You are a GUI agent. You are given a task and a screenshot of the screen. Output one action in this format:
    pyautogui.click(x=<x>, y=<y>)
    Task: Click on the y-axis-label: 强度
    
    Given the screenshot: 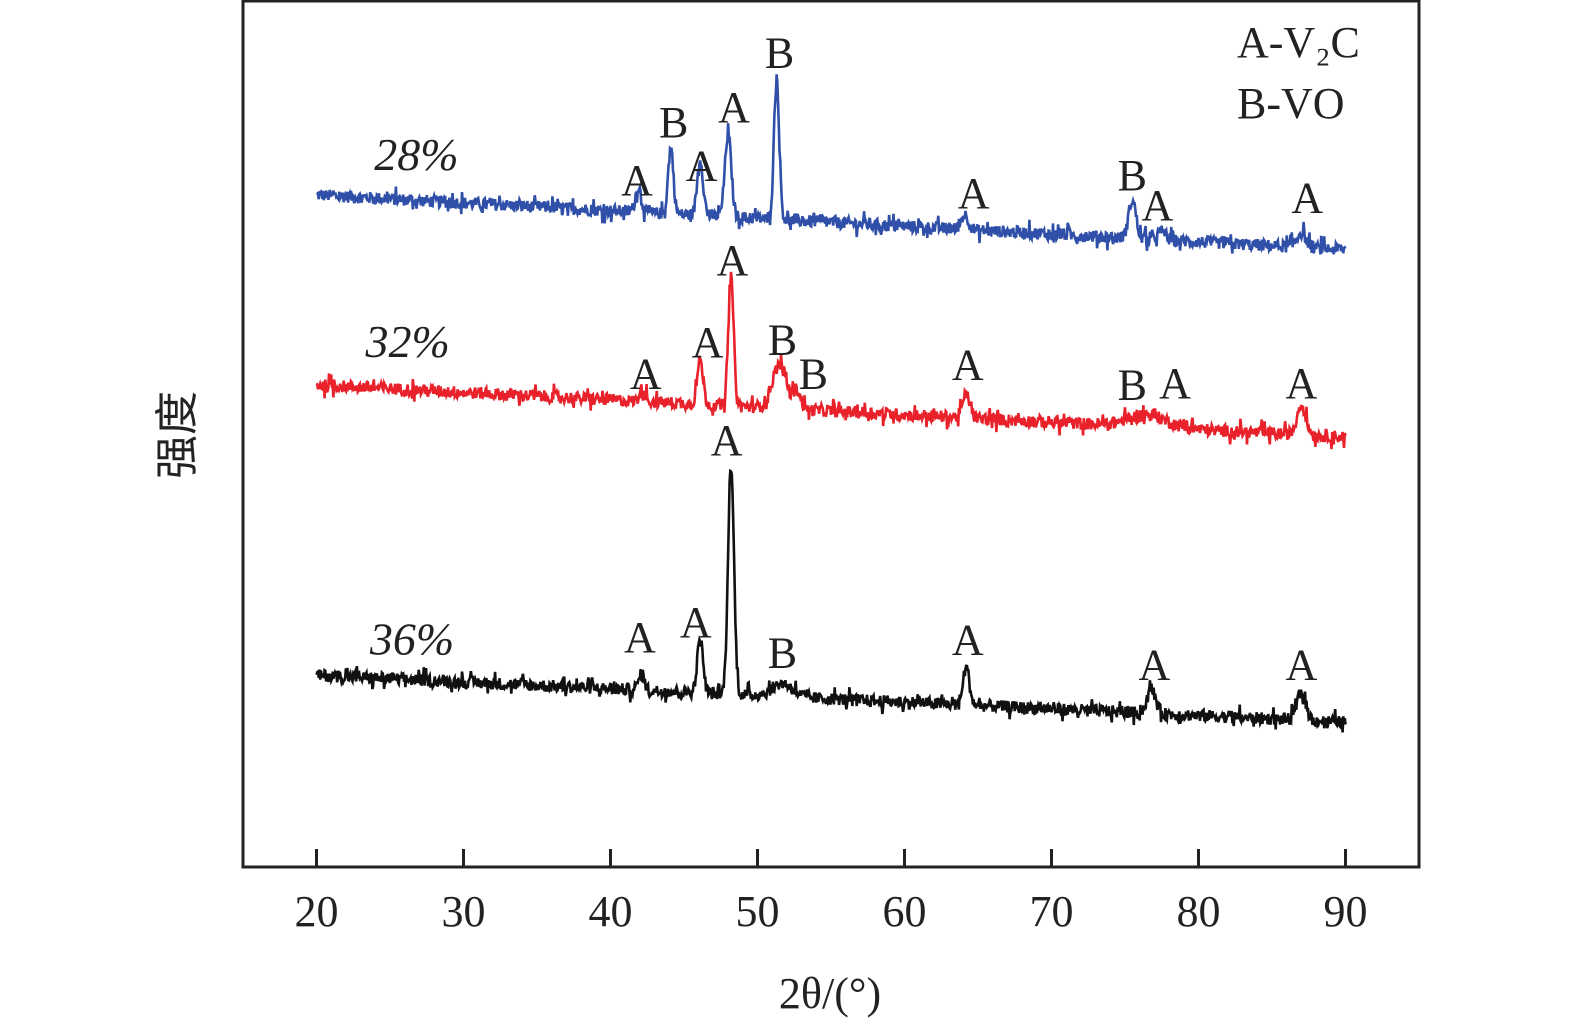 What is the action you would take?
    pyautogui.click(x=177, y=435)
    